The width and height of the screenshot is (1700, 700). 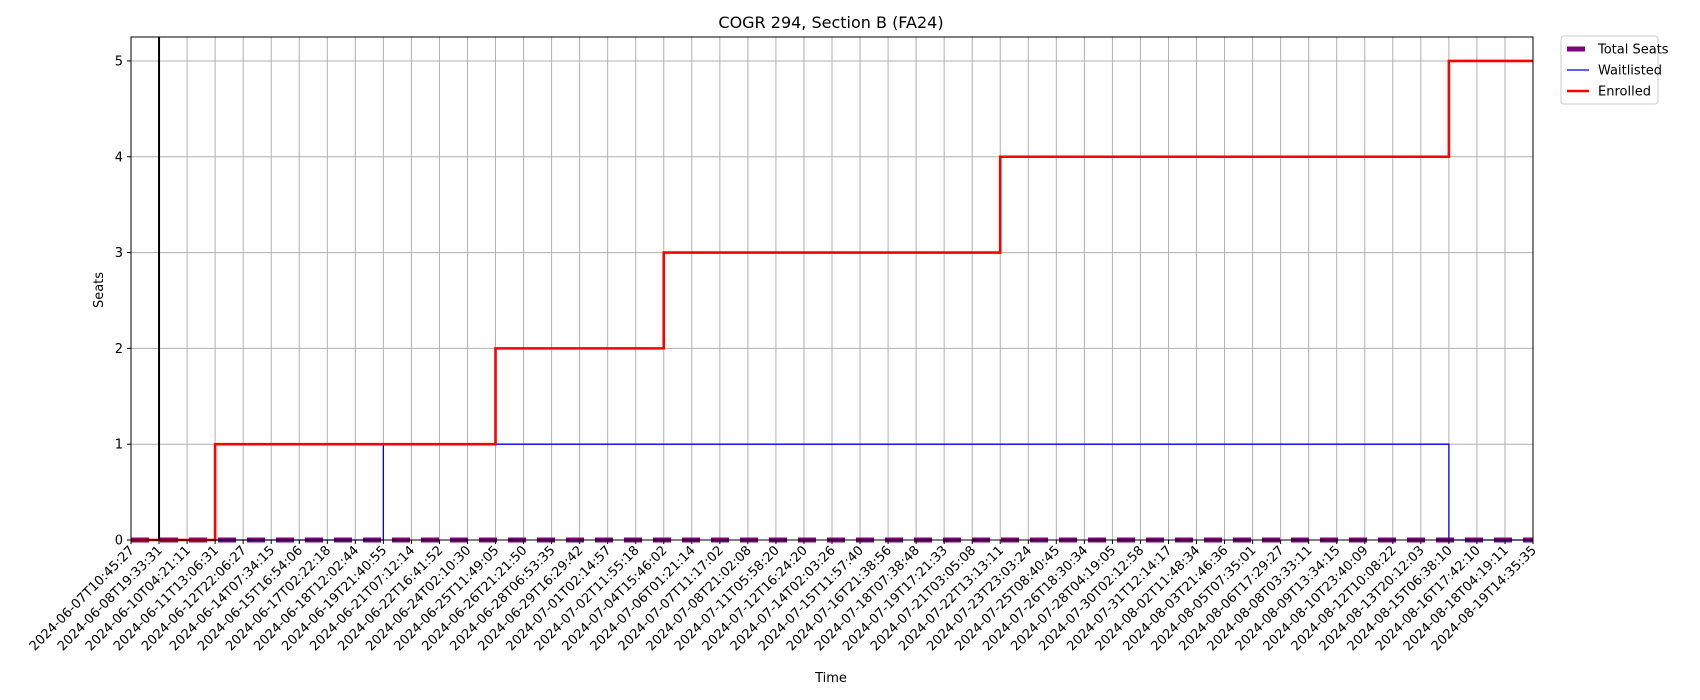 I want to click on y-tick-label: 5, so click(x=119, y=61).